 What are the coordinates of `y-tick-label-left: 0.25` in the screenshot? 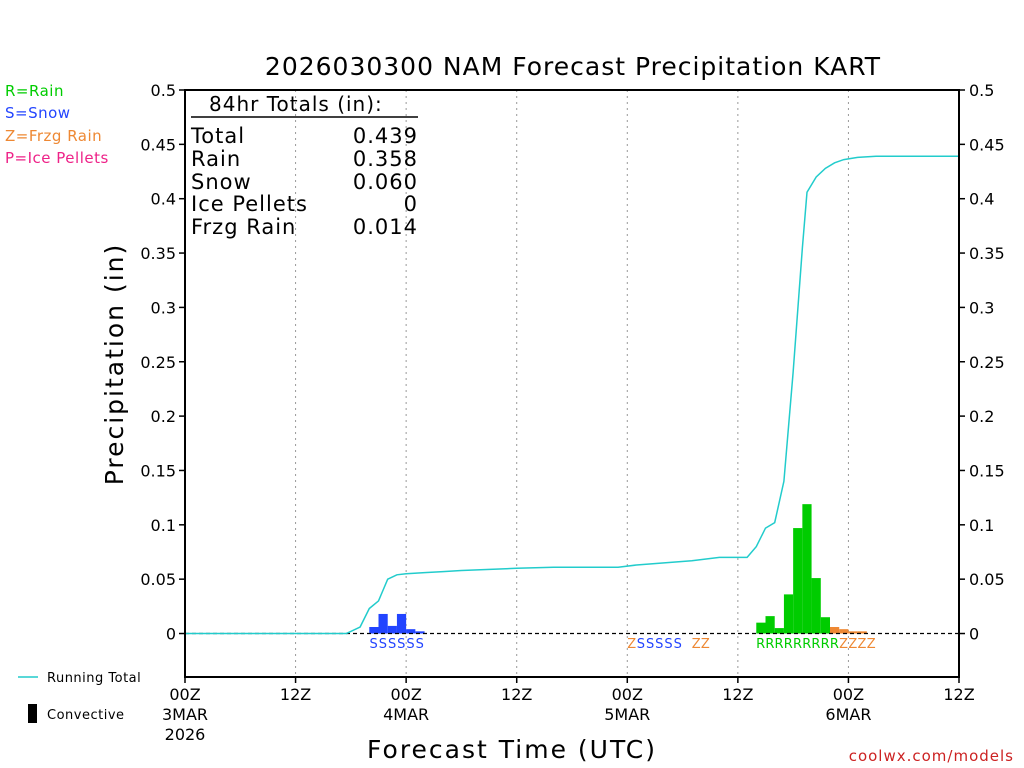 It's located at (158, 362).